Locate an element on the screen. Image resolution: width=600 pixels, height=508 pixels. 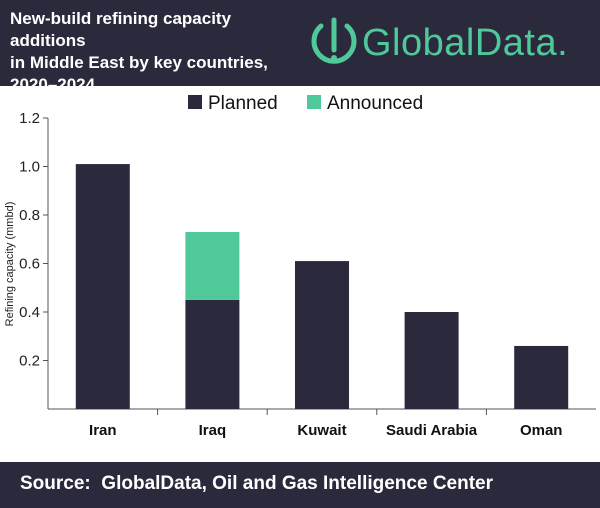
x-tick-label: Kuwait is located at coordinates (321, 430).